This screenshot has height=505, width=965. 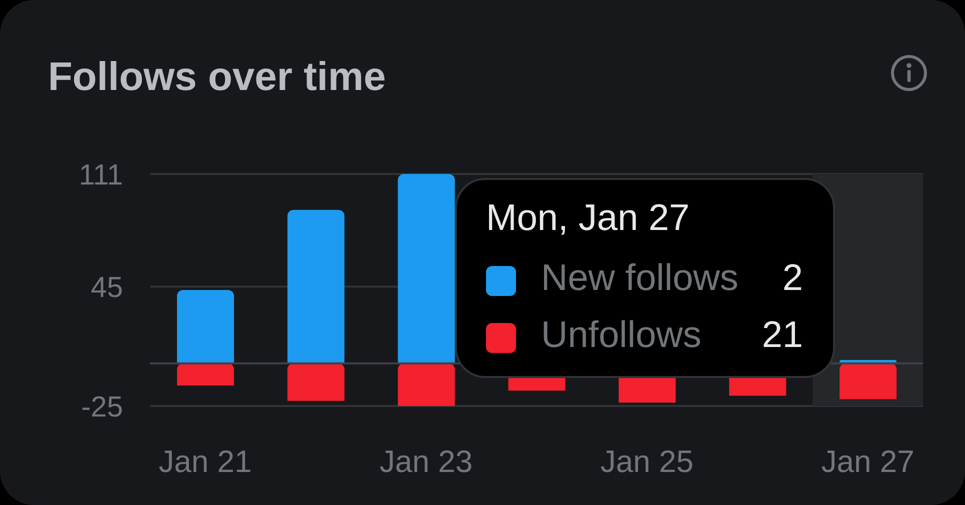 I want to click on x-tick-label: Jan 23, so click(x=426, y=462).